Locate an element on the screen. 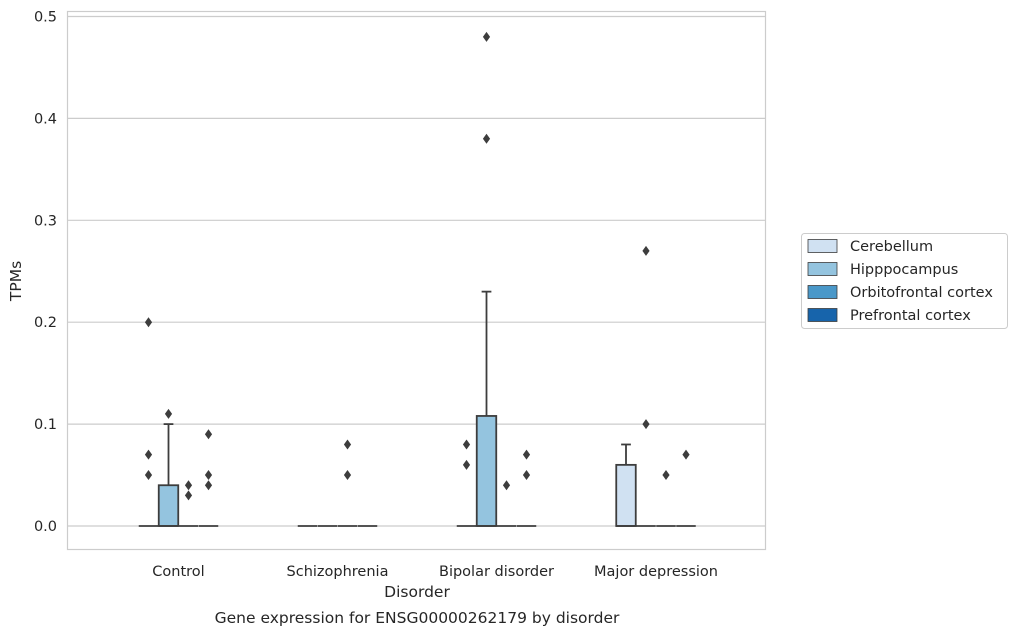  y-tick-label: 0.1 is located at coordinates (45, 425).